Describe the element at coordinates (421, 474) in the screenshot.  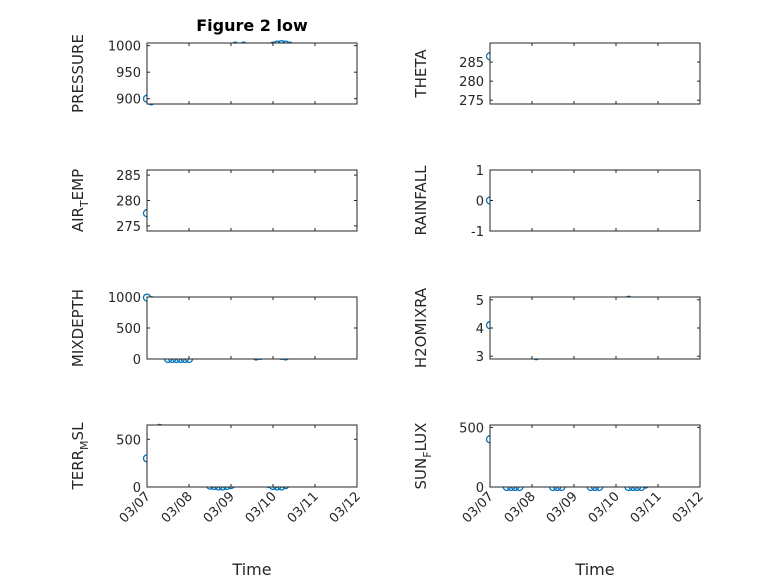
I see `y-axis-label-main: SUN` at that location.